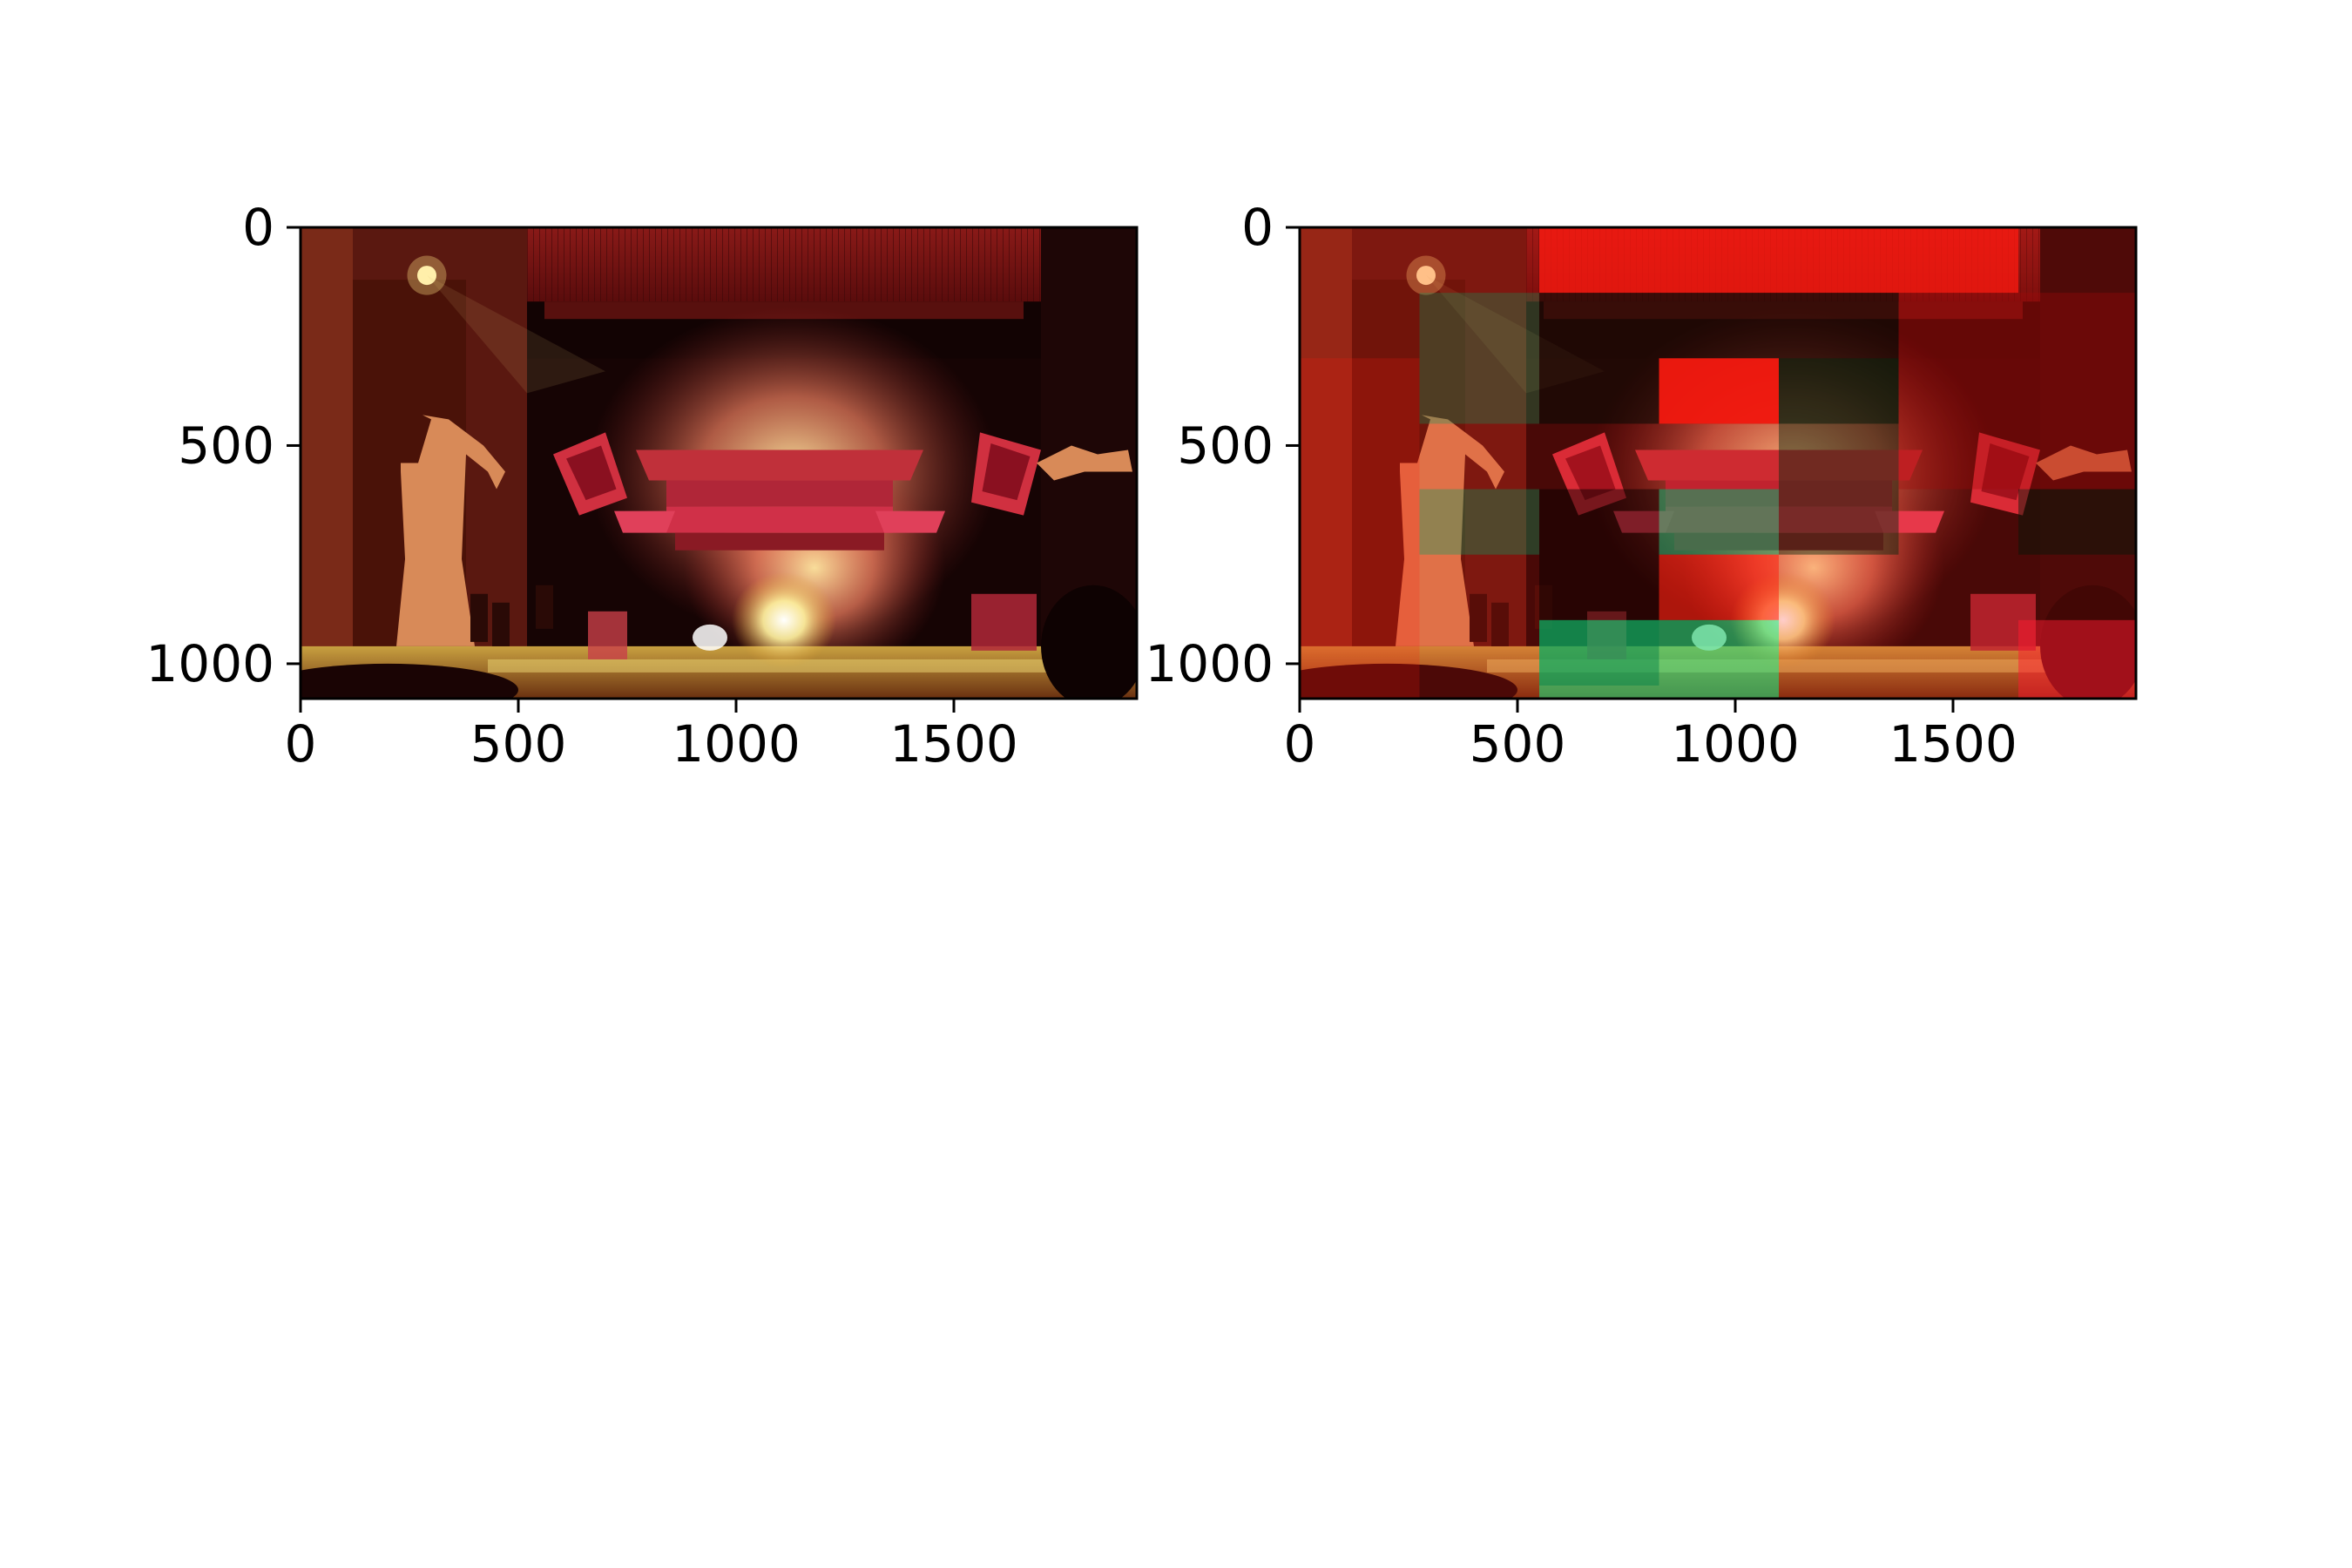  Describe the element at coordinates (1518, 744) in the screenshot. I see `right-x-tick-label: 500` at that location.